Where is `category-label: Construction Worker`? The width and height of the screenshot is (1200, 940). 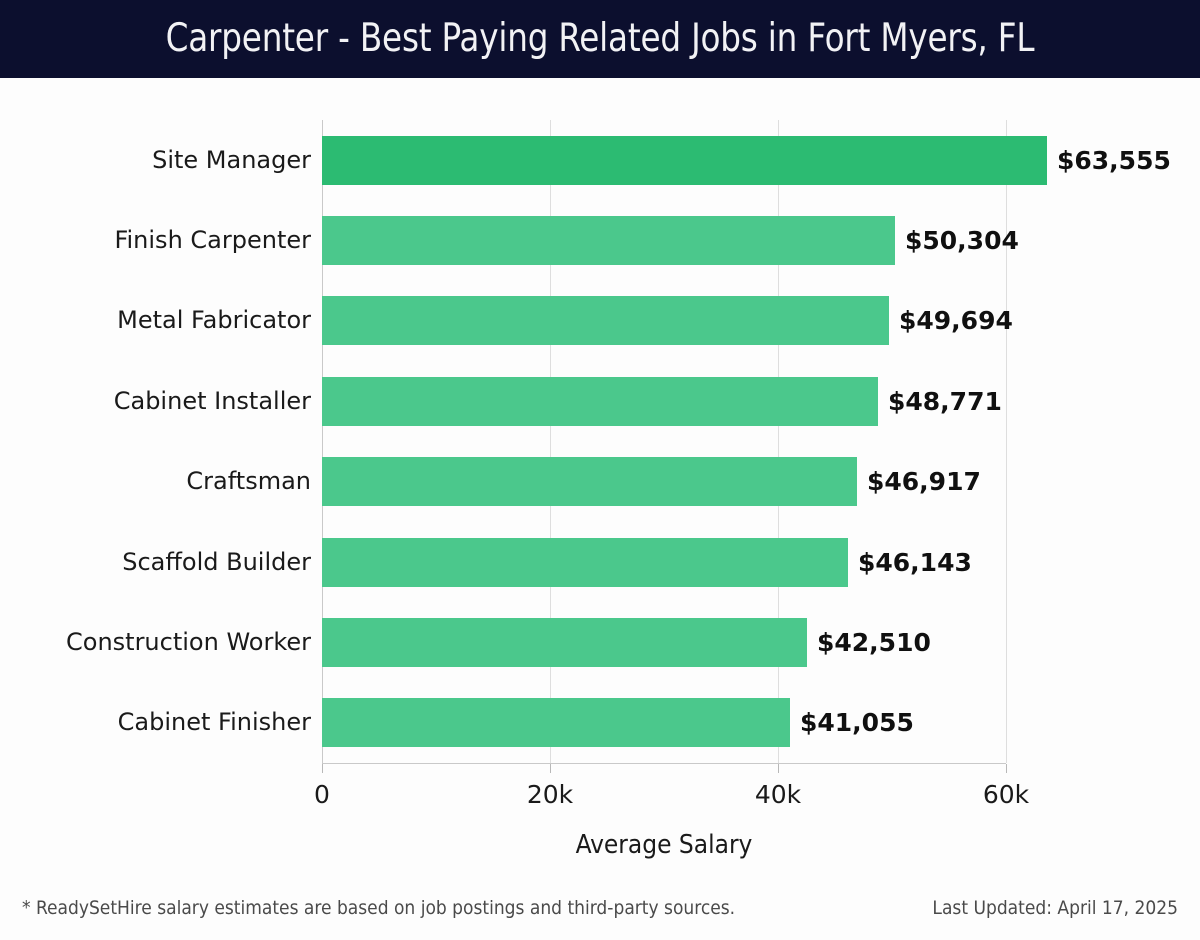 category-label: Construction Worker is located at coordinates (188, 642).